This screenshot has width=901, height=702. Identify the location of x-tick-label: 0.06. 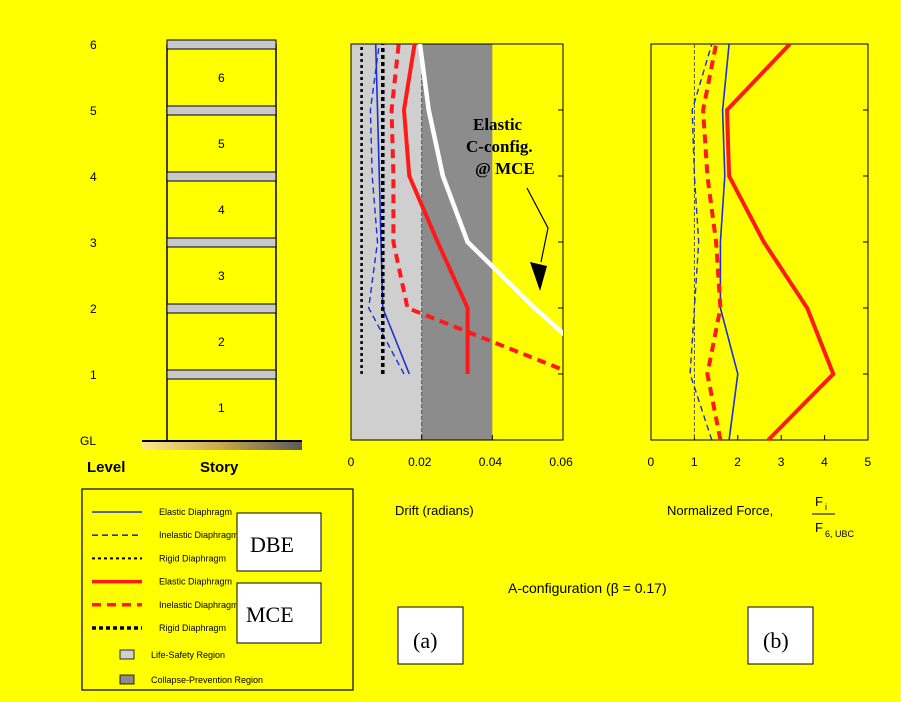
(561, 462).